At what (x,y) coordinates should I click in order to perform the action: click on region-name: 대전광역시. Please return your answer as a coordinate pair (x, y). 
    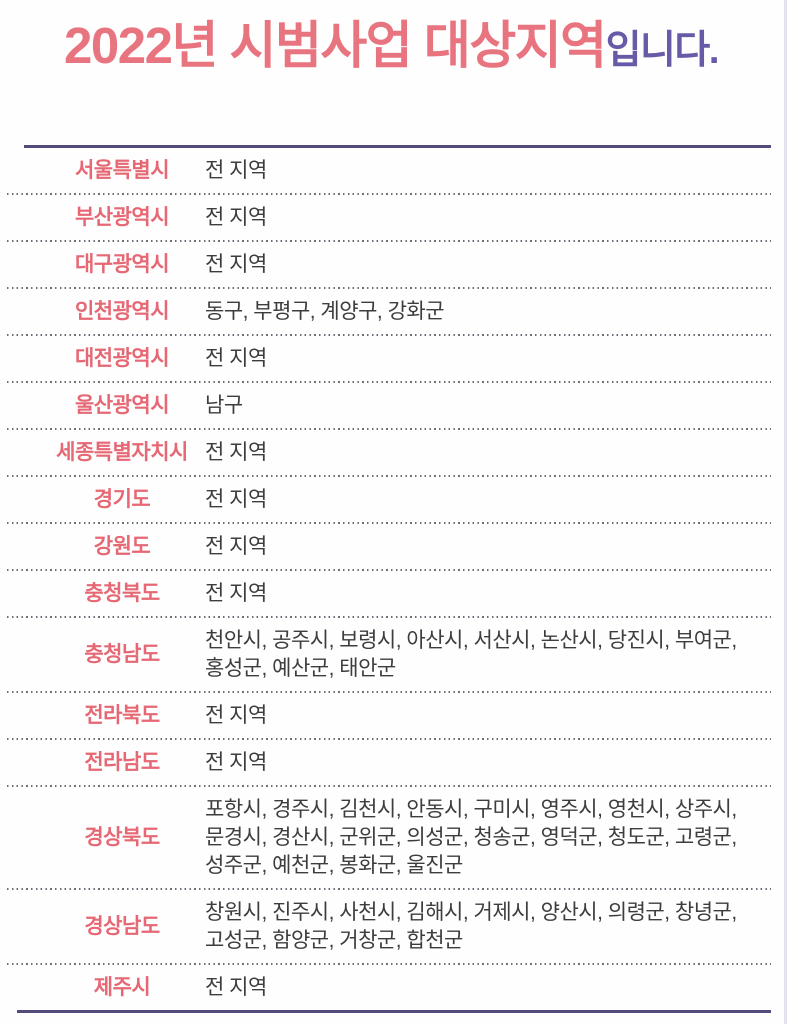
    Looking at the image, I should click on (122, 358).